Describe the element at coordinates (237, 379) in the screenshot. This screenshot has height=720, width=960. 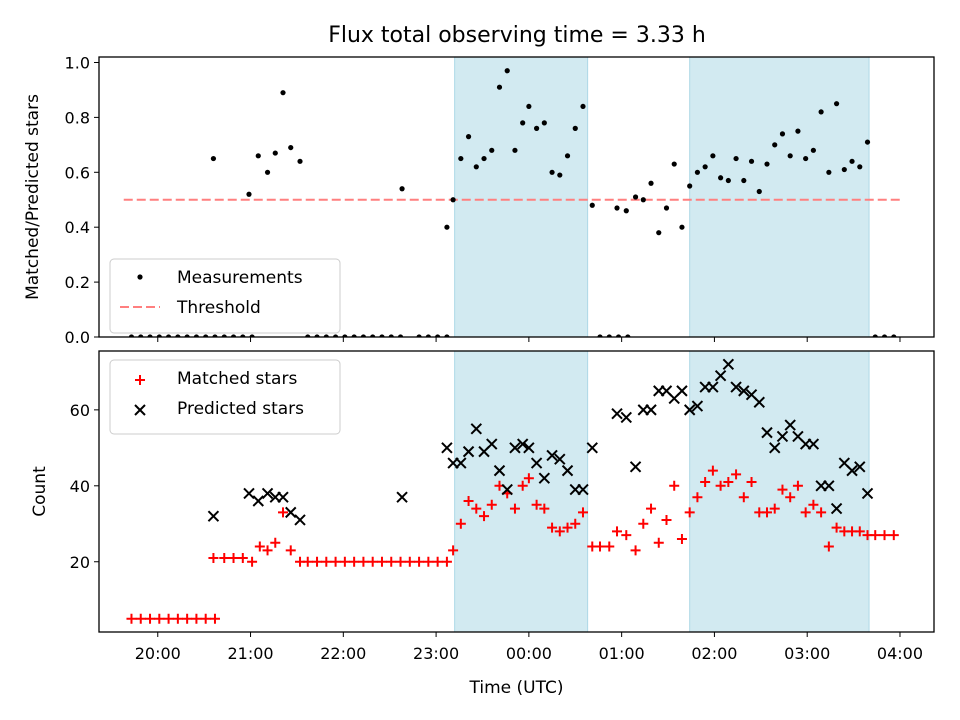
I see `legend-label: Matched stars` at that location.